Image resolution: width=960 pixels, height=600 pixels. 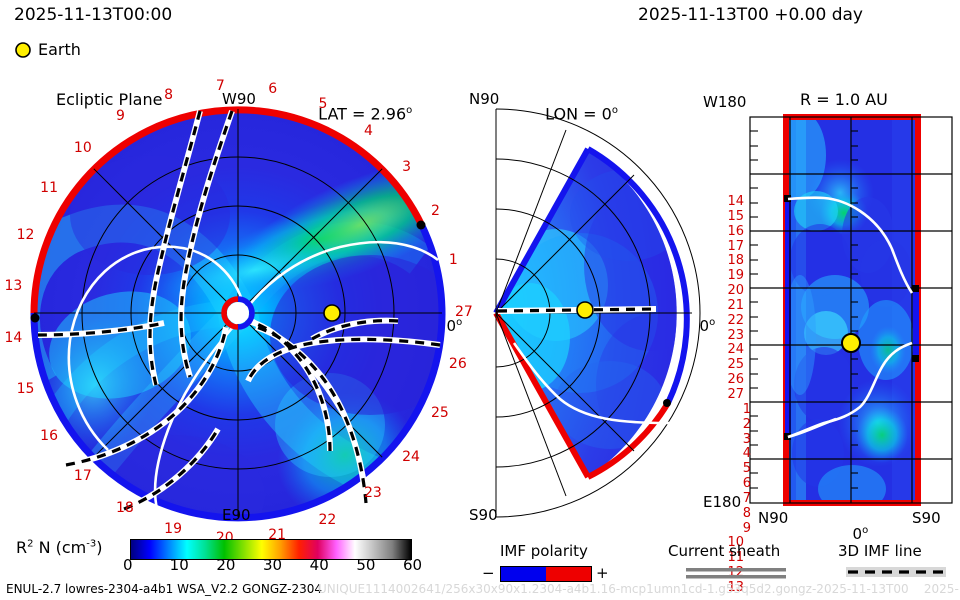 I want to click on ecliptic-day-tick: 11, so click(x=49, y=187).